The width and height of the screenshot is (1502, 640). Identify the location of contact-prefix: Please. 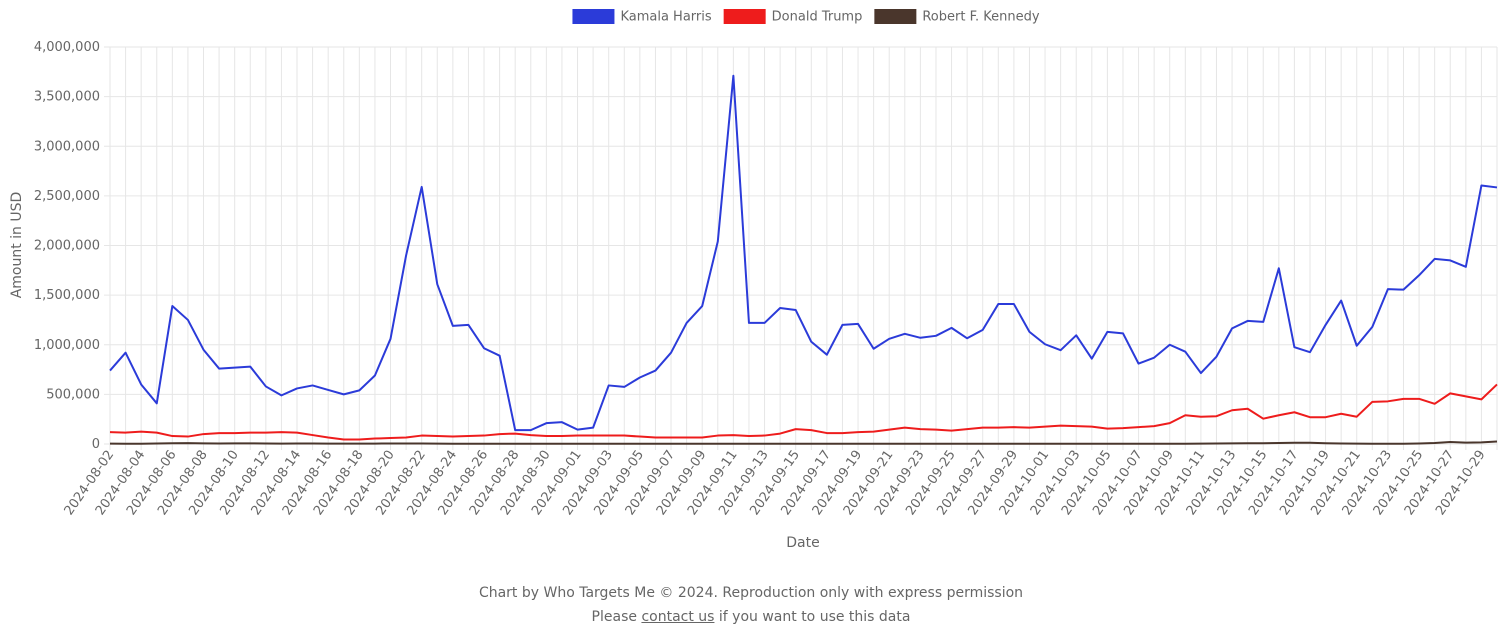
(616, 617).